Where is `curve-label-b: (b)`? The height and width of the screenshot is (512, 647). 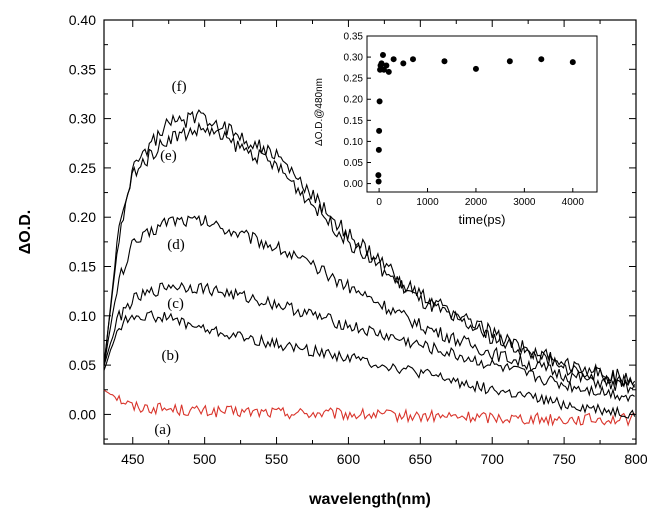 curve-label-b: (b) is located at coordinates (171, 356).